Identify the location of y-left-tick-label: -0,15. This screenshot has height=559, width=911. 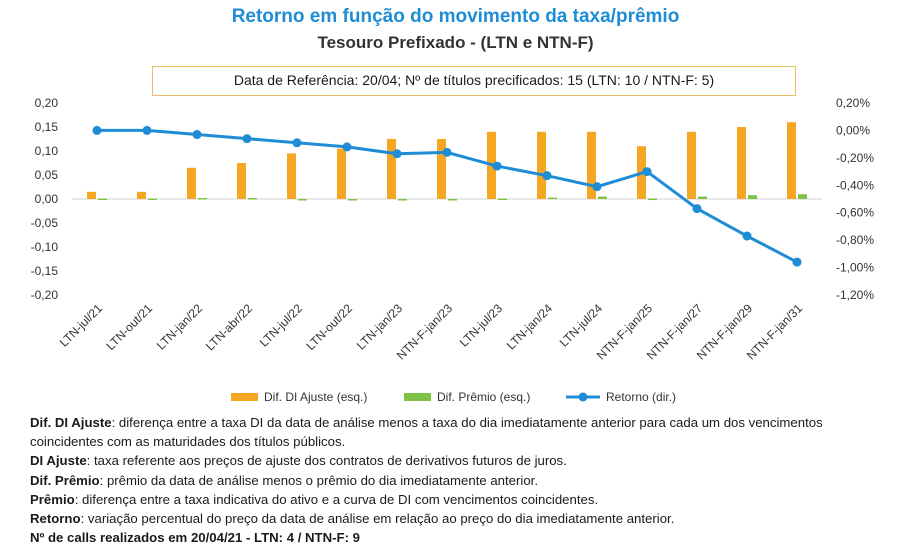
(45, 271).